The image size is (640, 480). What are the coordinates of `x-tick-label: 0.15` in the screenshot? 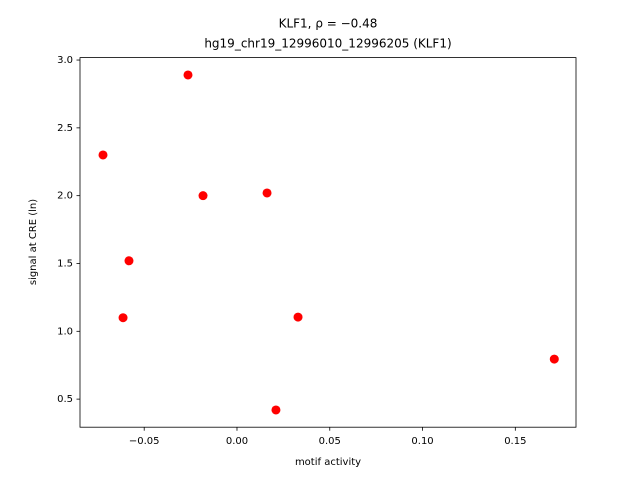 It's located at (515, 441).